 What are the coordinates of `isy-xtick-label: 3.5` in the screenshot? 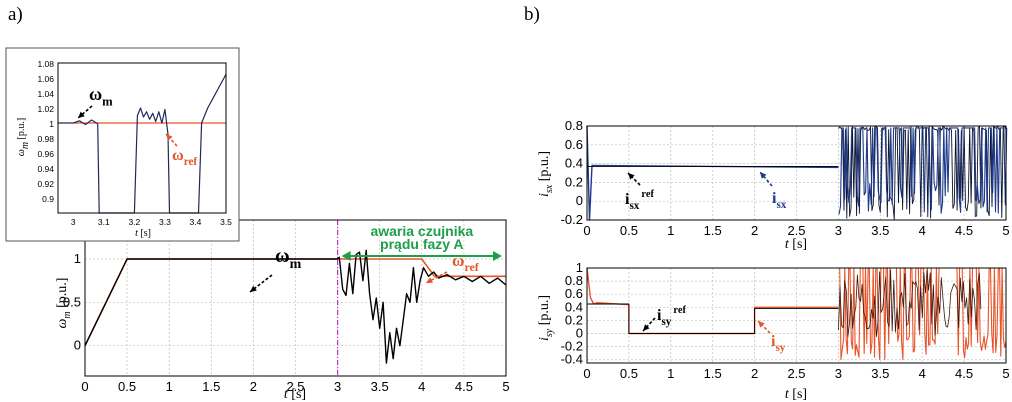 It's located at (880, 373).